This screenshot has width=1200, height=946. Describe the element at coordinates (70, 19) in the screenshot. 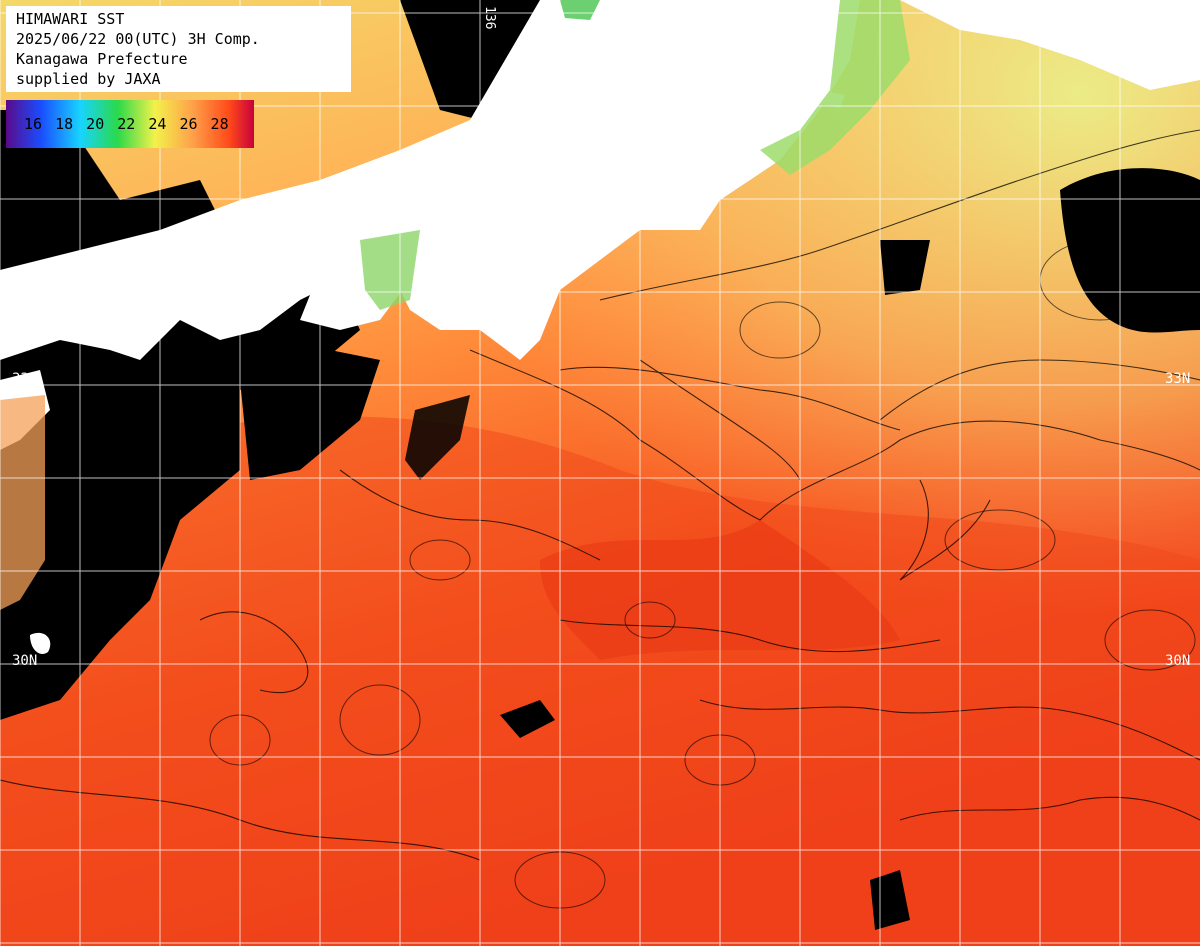

I see `title-product: HIMAWARI SST` at that location.